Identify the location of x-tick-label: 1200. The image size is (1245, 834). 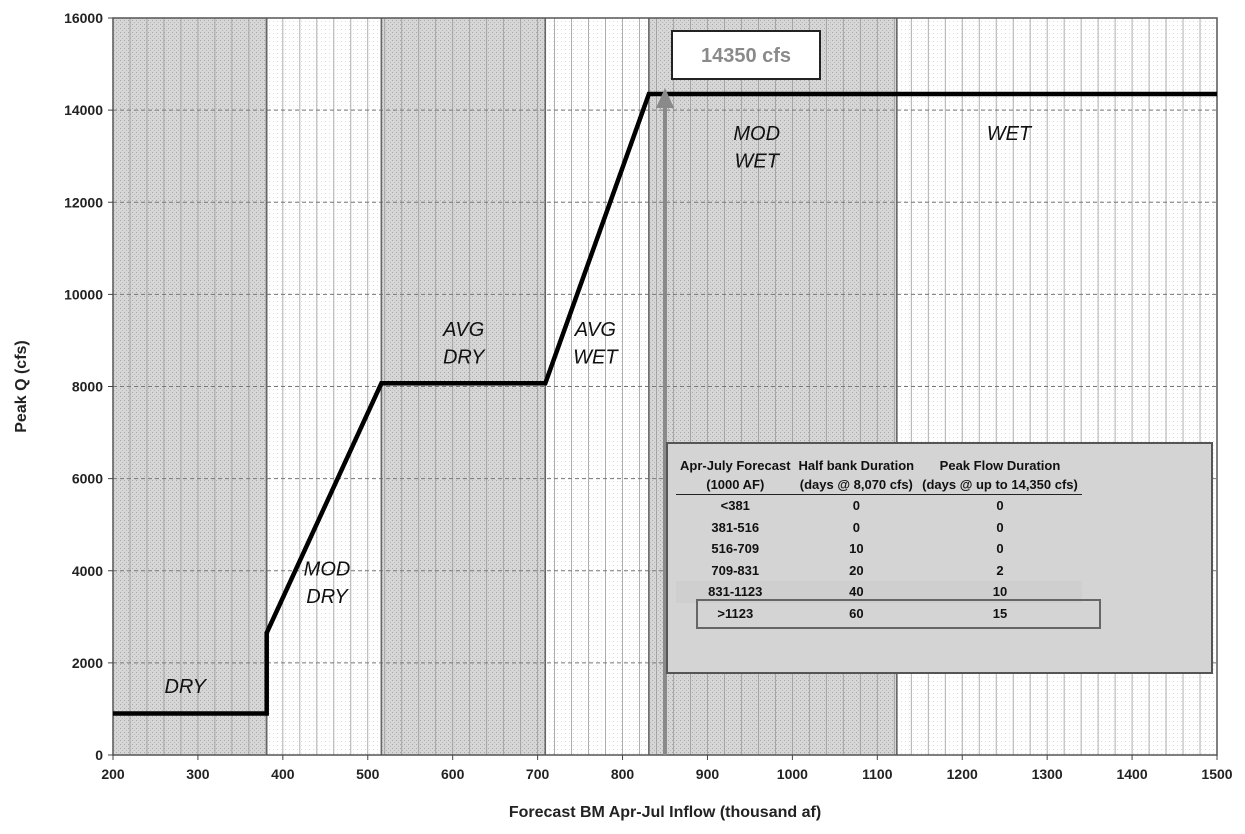
(962, 774).